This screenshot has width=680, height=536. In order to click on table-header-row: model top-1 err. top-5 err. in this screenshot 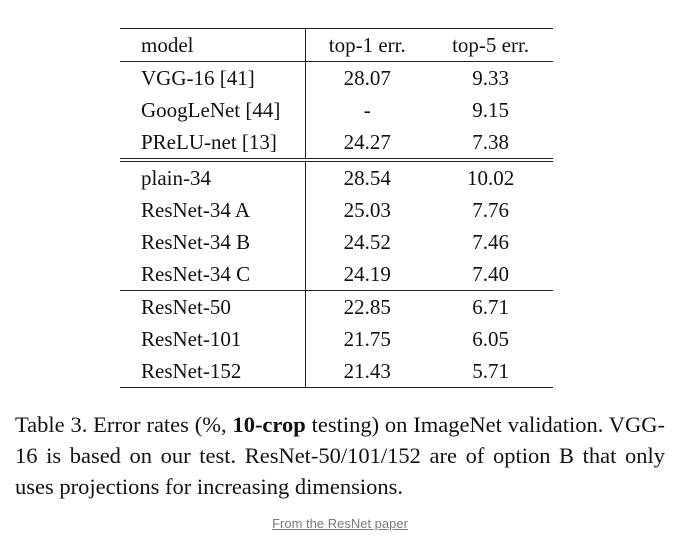, I will do `click(336, 45)`.